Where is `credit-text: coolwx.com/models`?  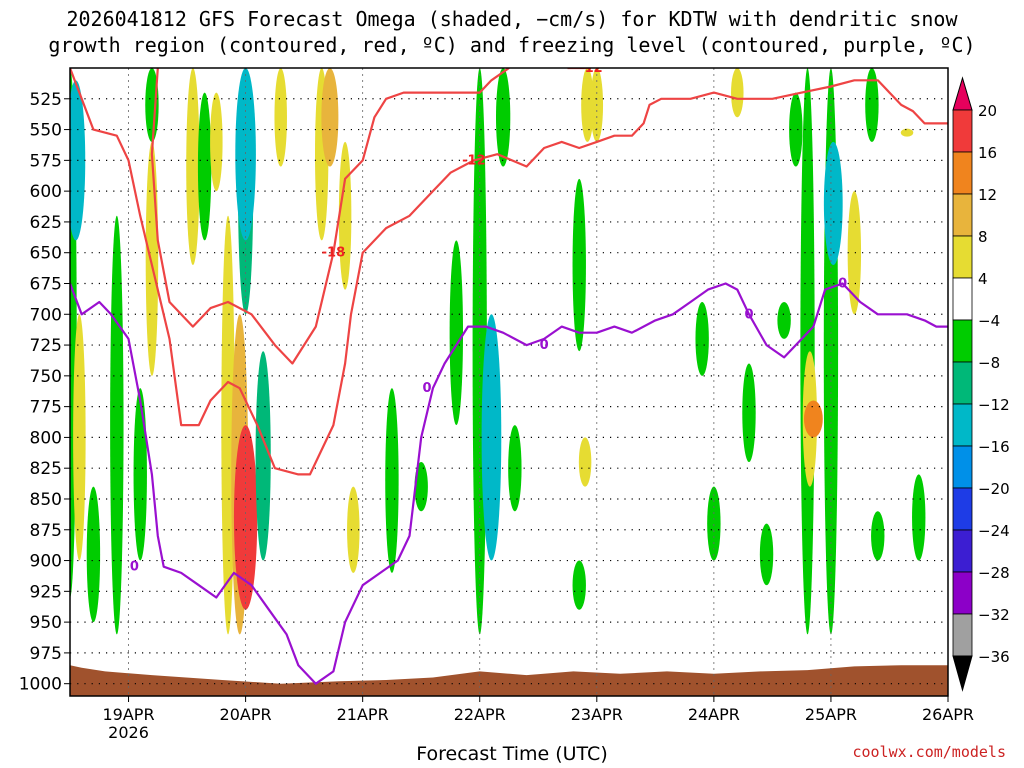 credit-text: coolwx.com/models is located at coordinates (929, 752).